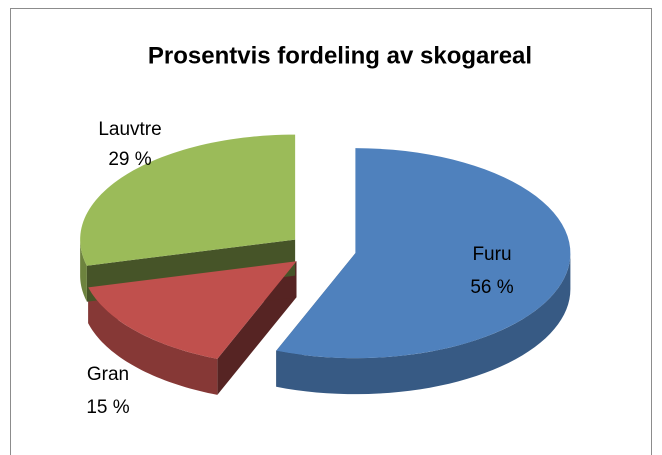 This screenshot has height=455, width=662. Describe the element at coordinates (129, 159) in the screenshot. I see `slice-value-label: 29 %` at that location.